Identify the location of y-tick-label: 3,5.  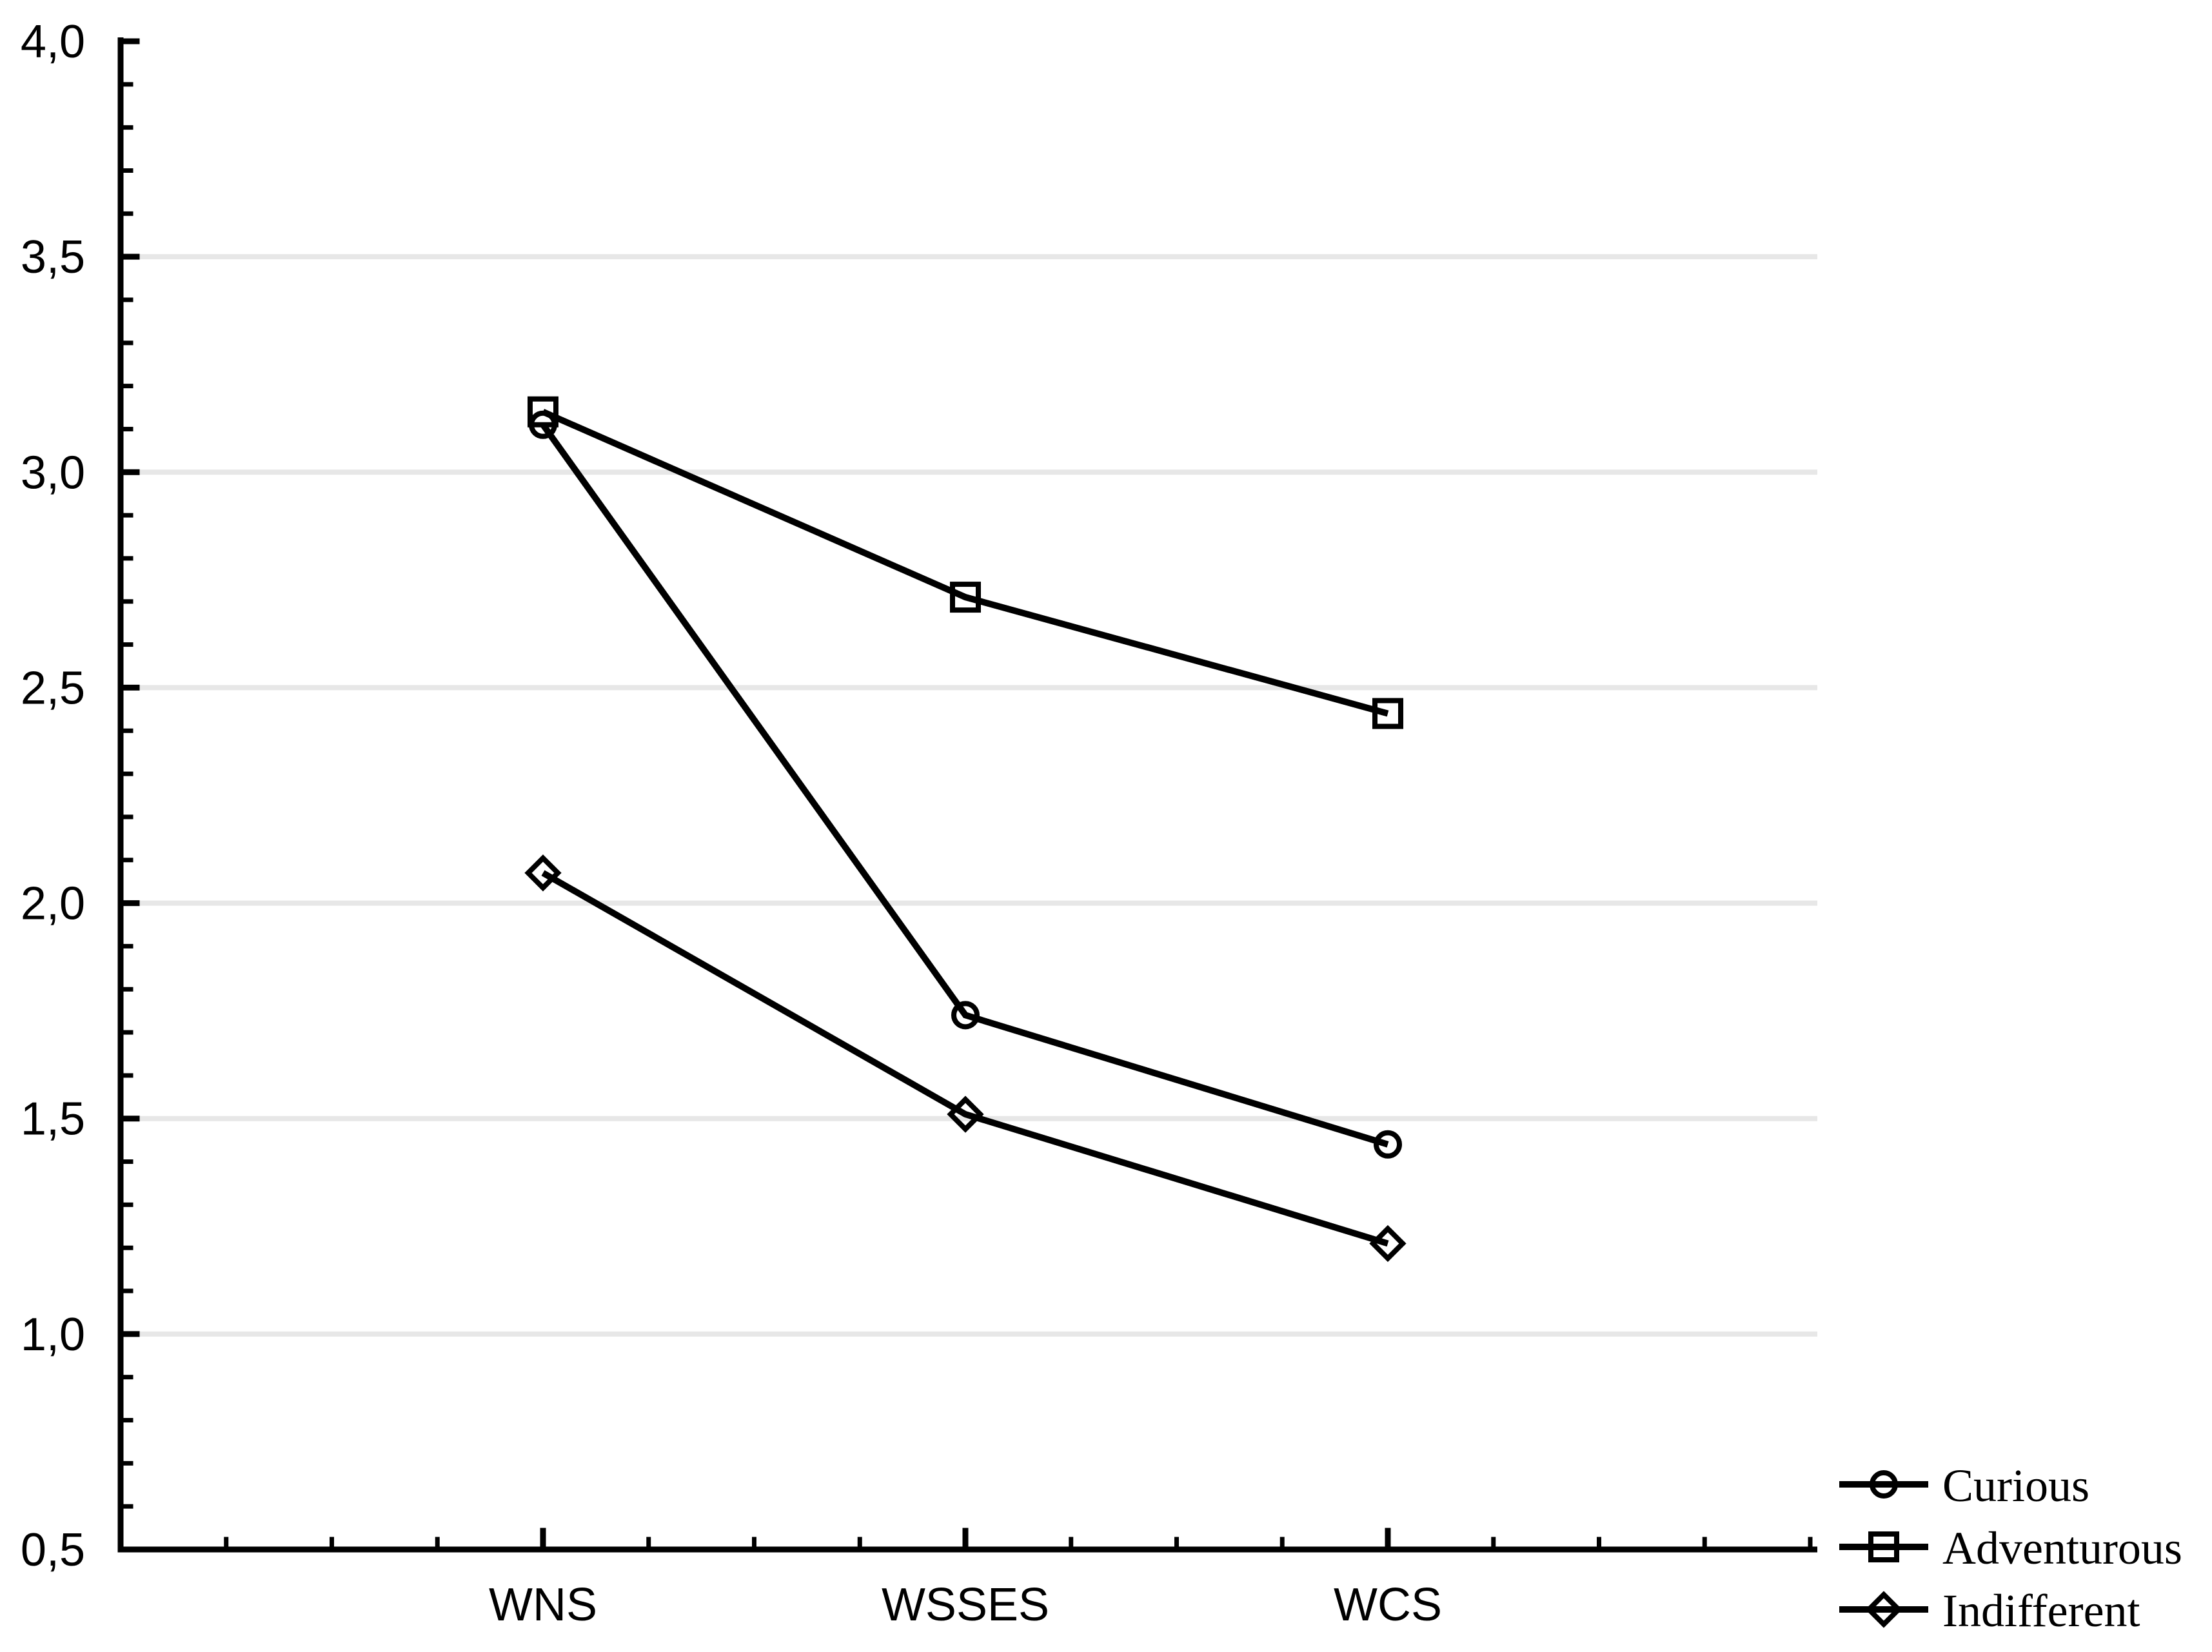
(53, 257).